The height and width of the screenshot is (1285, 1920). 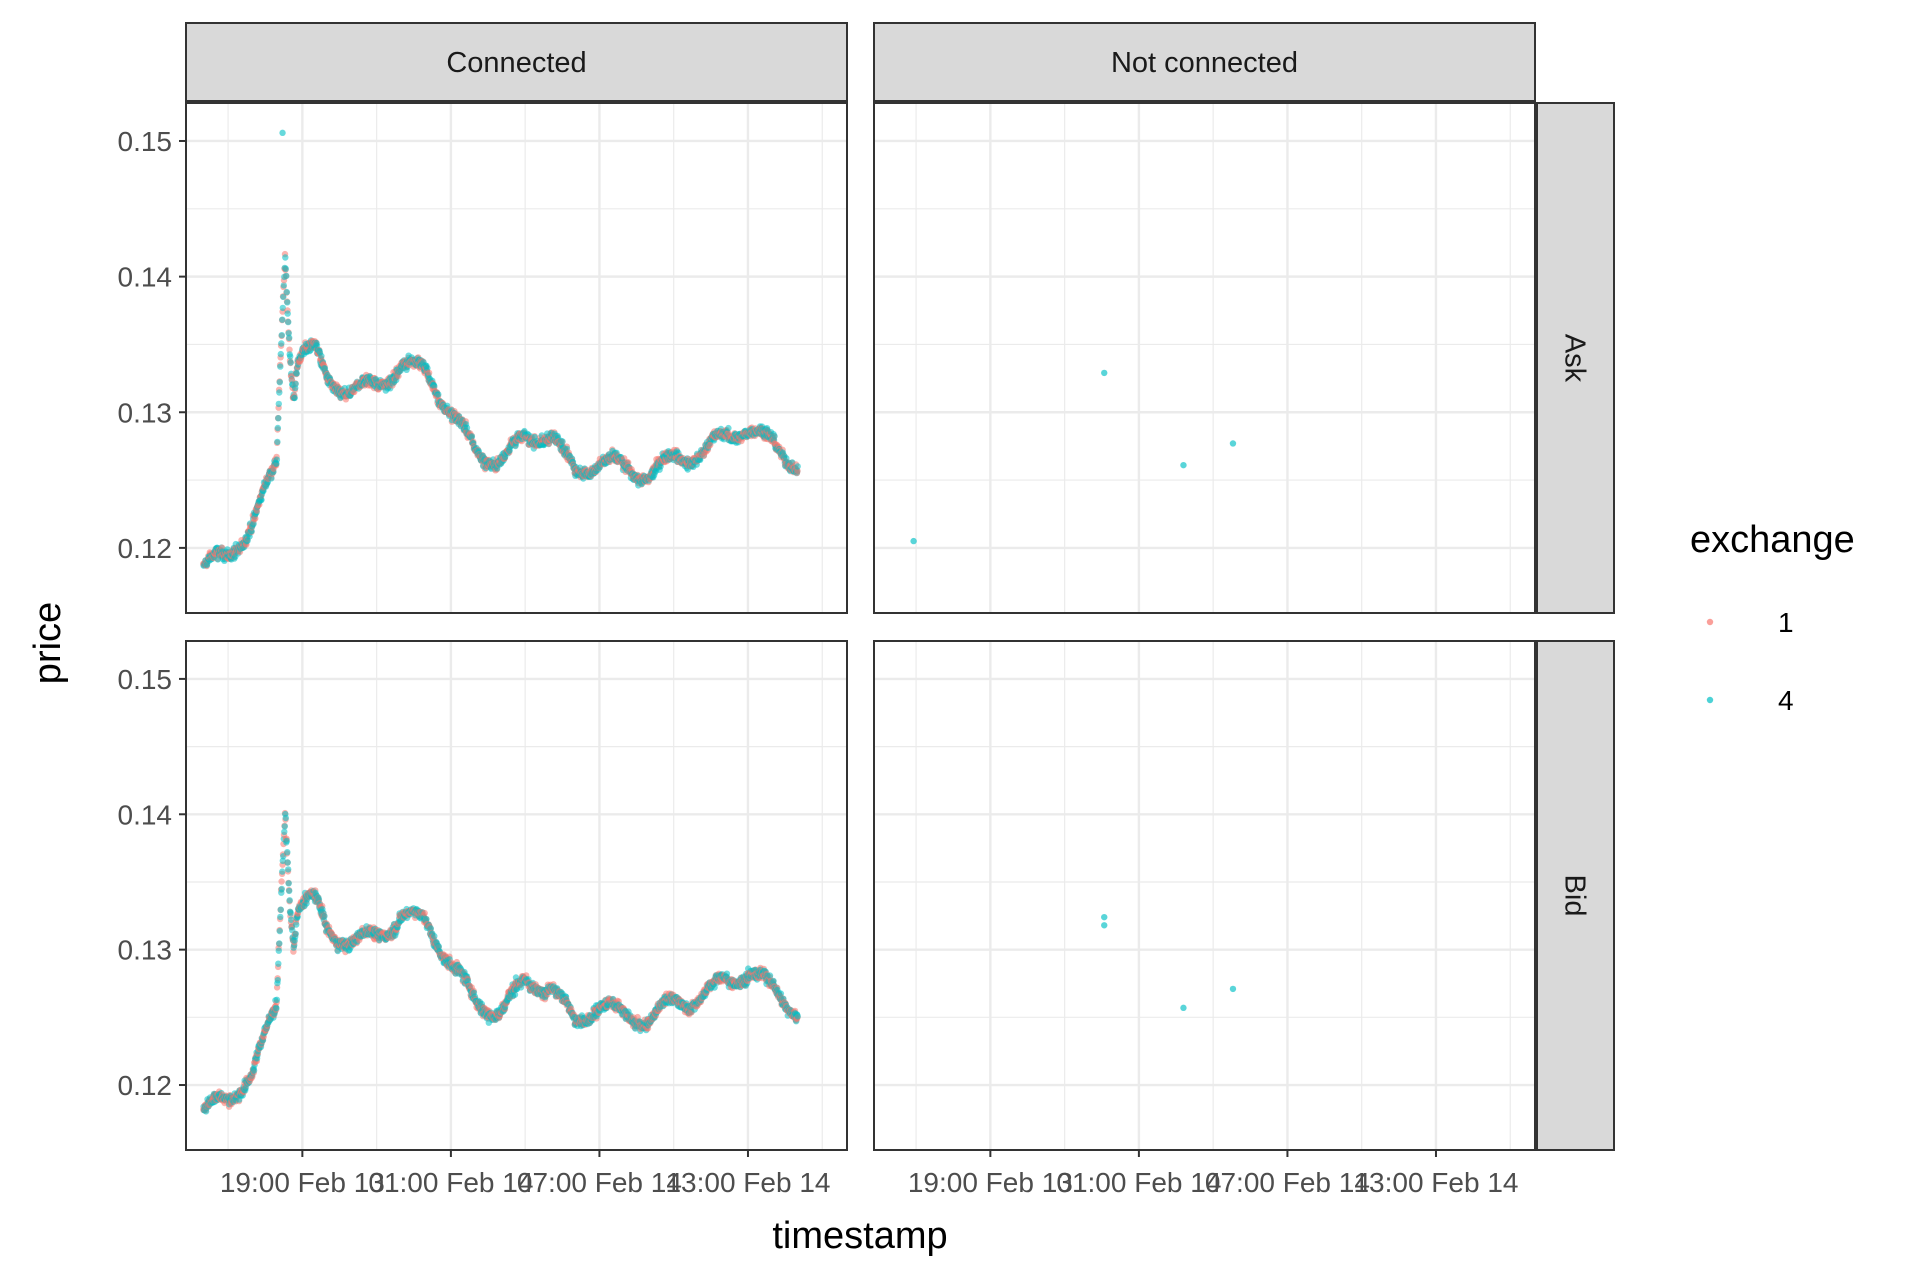 What do you see at coordinates (1786, 700) in the screenshot?
I see `legend-label: 4` at bounding box center [1786, 700].